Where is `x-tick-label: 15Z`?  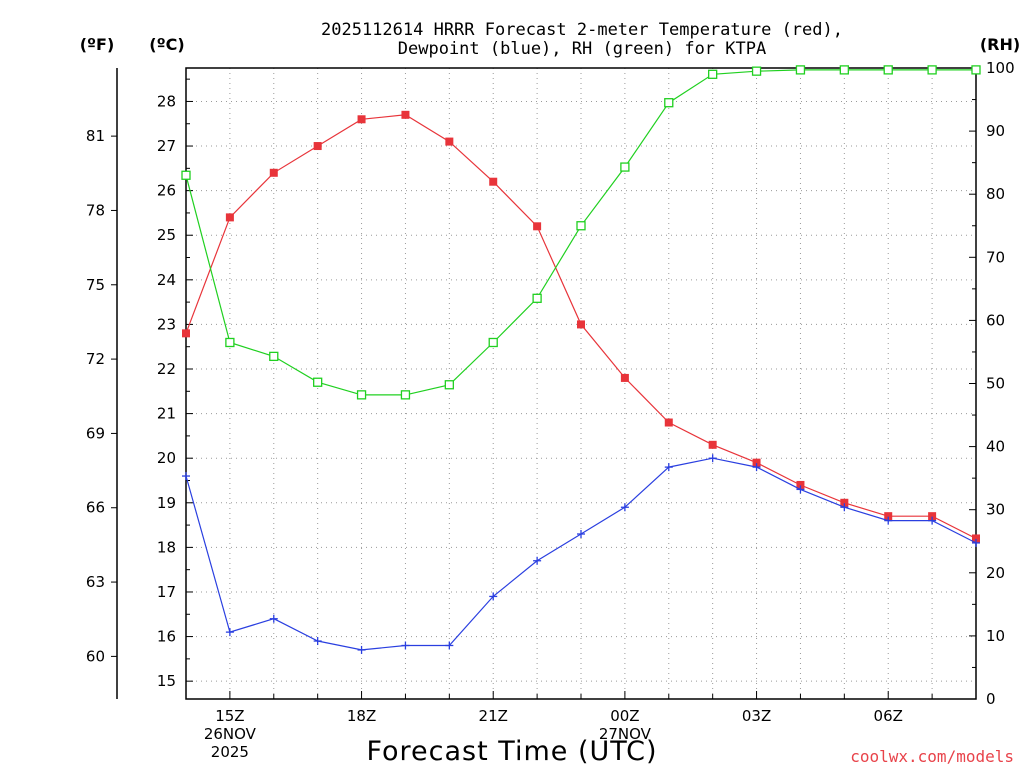
x-tick-label: 15Z is located at coordinates (229, 716).